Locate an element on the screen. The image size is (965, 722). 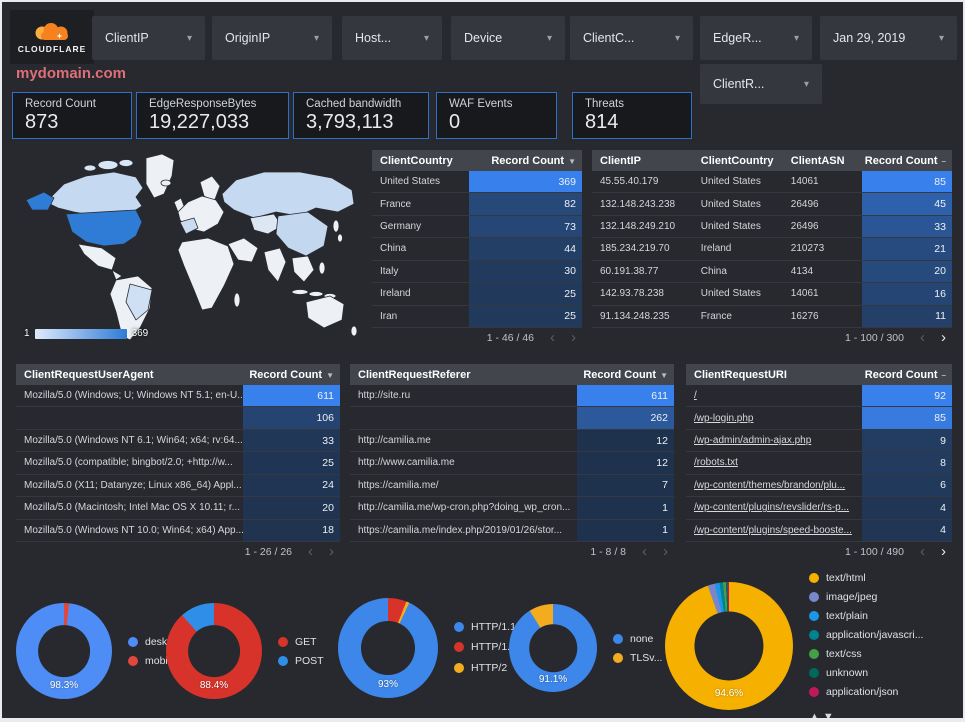
donut-percent-label: 98.3% is located at coordinates (64, 686).